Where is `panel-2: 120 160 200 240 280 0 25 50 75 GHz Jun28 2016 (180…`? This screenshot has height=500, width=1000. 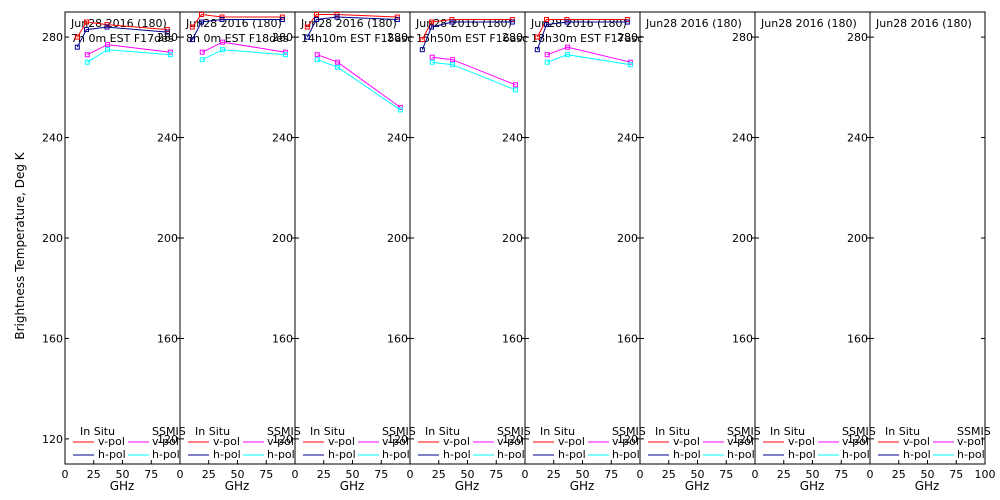 panel-2: 120 160 200 240 280 0 25 50 75 GHz Jun28 2016 (180… is located at coordinates (229, 252).